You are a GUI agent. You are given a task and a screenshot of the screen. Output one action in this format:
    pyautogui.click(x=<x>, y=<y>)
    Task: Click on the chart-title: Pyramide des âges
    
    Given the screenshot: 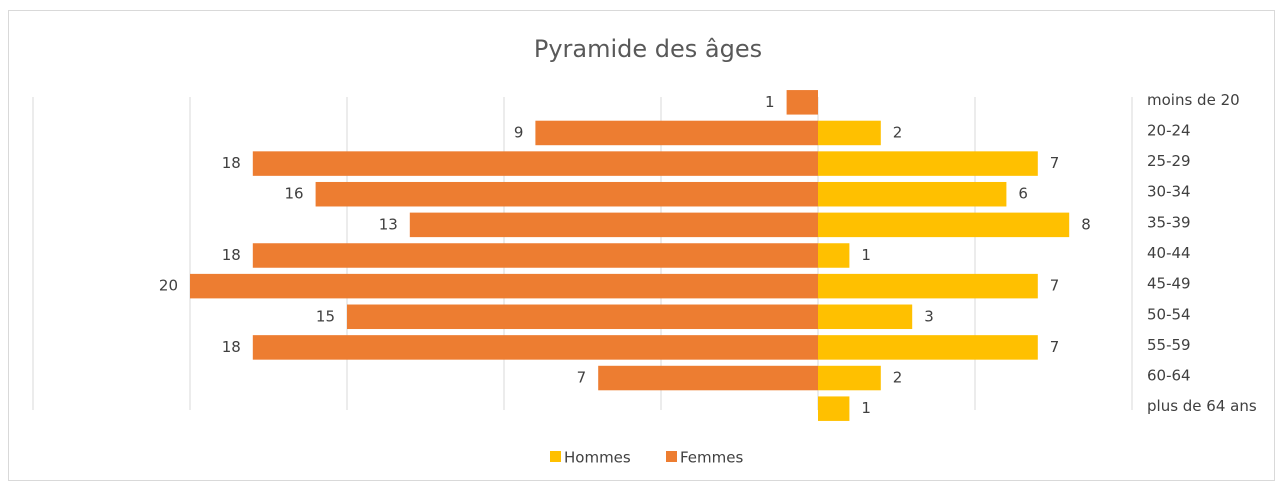 What is the action you would take?
    pyautogui.click(x=648, y=49)
    